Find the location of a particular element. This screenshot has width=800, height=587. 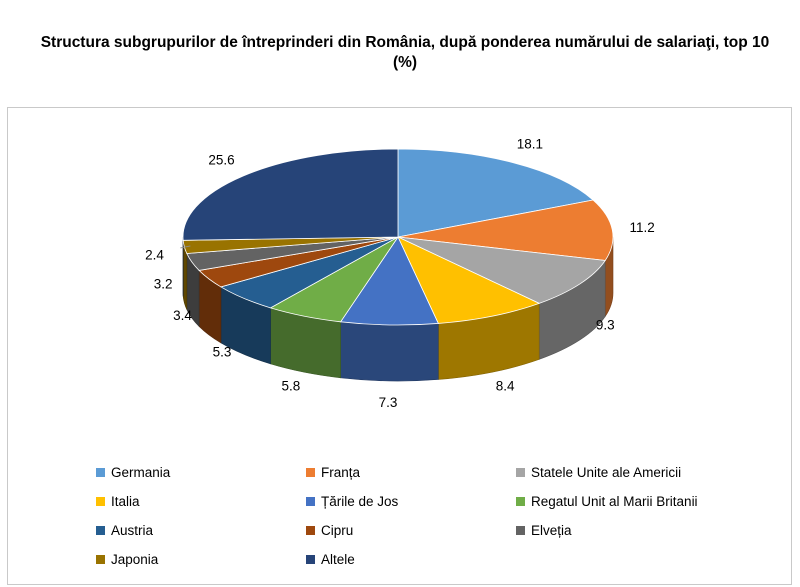

data-label: 5.8 is located at coordinates (291, 385).